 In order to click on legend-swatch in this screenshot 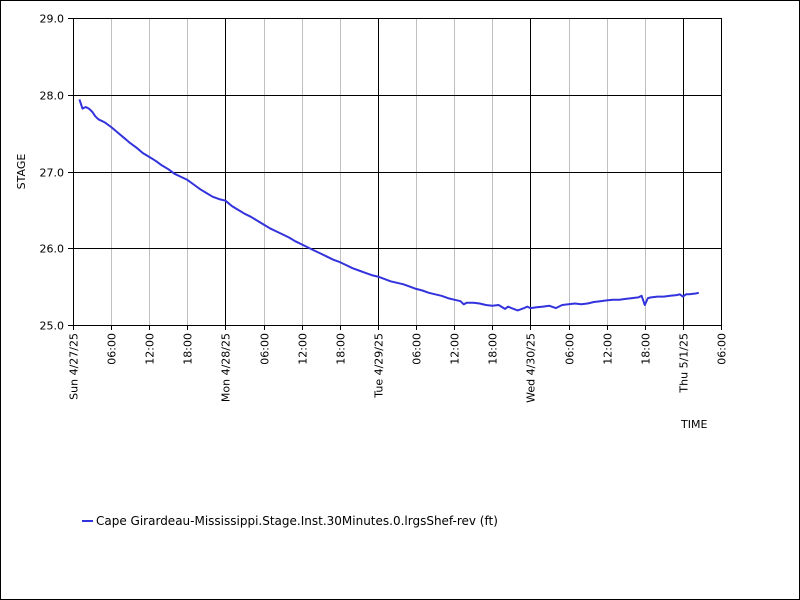, I will do `click(87, 521)`.